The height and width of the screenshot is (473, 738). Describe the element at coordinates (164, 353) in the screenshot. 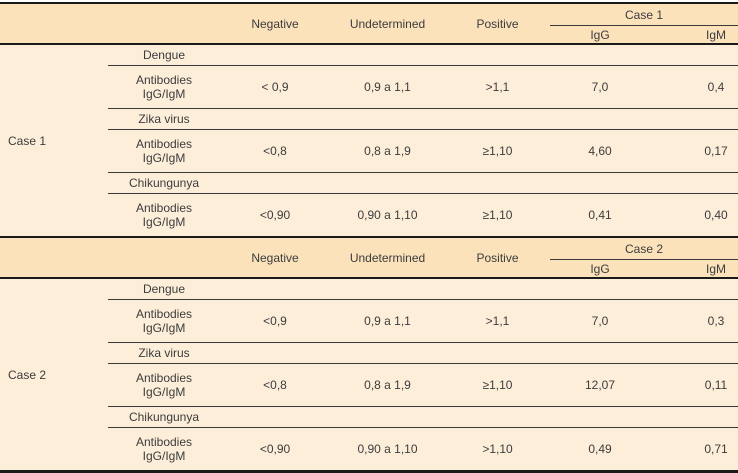

I see `disease-name-cell: Zika virus` at that location.